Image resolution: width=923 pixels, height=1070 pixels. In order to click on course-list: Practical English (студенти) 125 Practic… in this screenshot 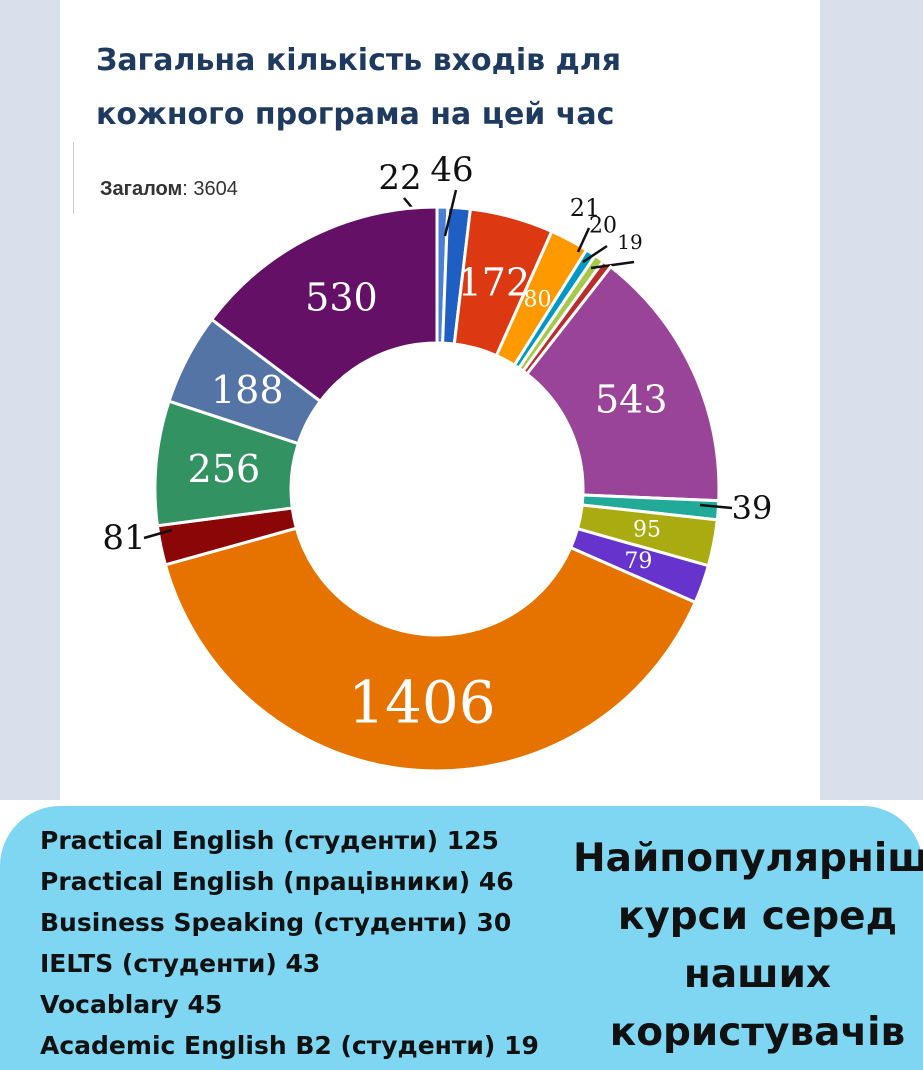, I will do `click(289, 943)`.